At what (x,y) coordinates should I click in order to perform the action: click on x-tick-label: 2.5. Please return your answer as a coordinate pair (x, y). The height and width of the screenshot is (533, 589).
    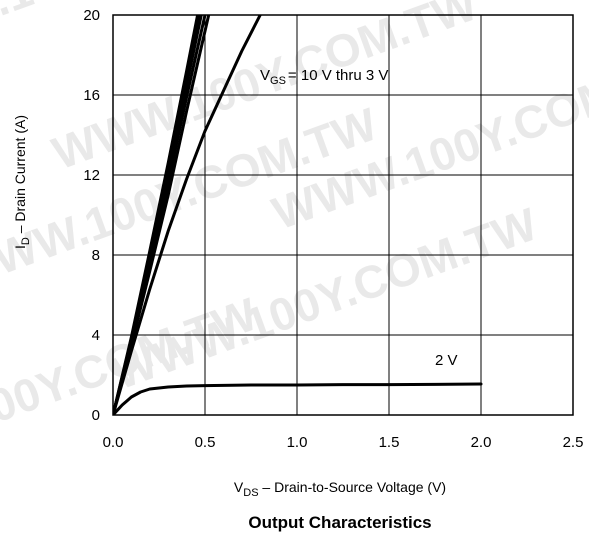
    Looking at the image, I should click on (573, 442).